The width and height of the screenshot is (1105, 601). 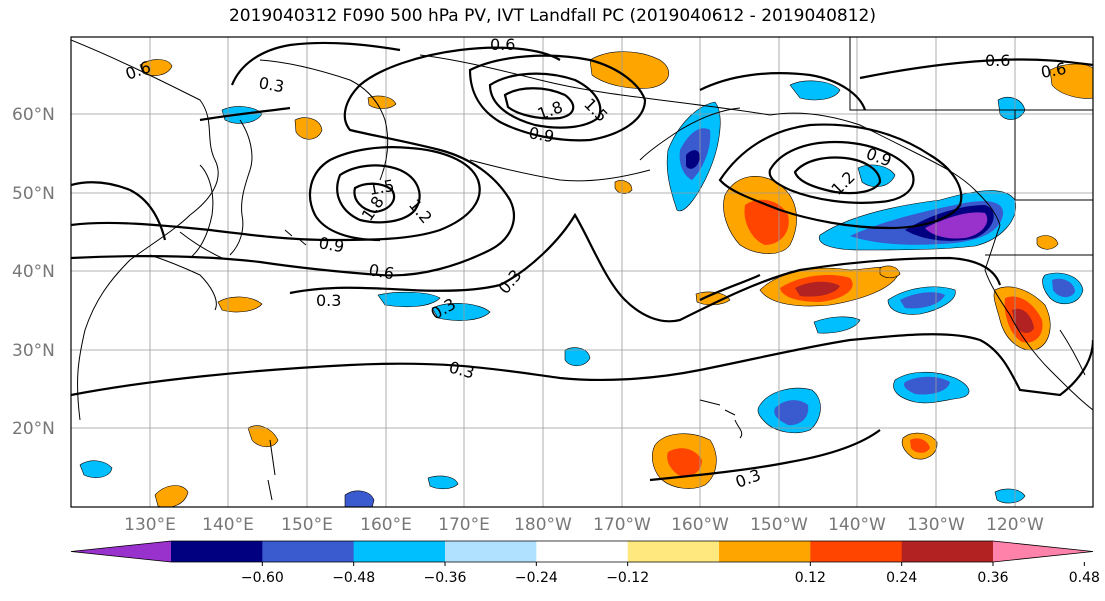 I want to click on colorbar-tick-label: −0.48, so click(x=353, y=578).